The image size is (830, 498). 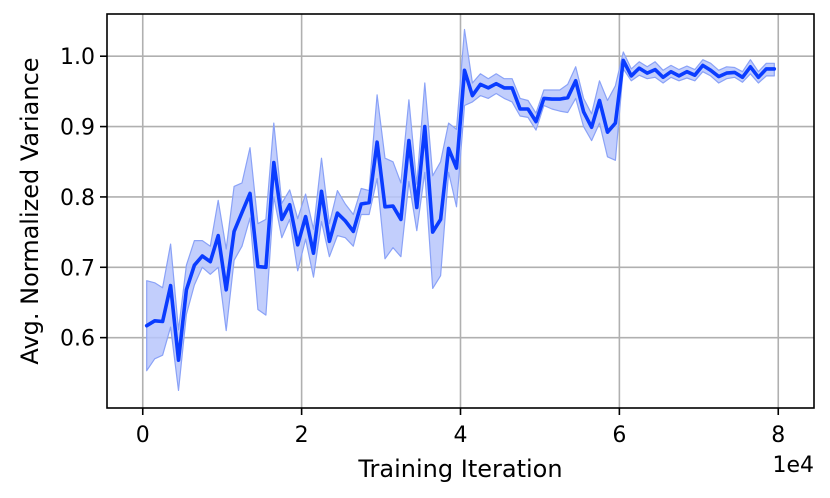 What do you see at coordinates (302, 435) in the screenshot?
I see `x-tick-label-1: 2` at bounding box center [302, 435].